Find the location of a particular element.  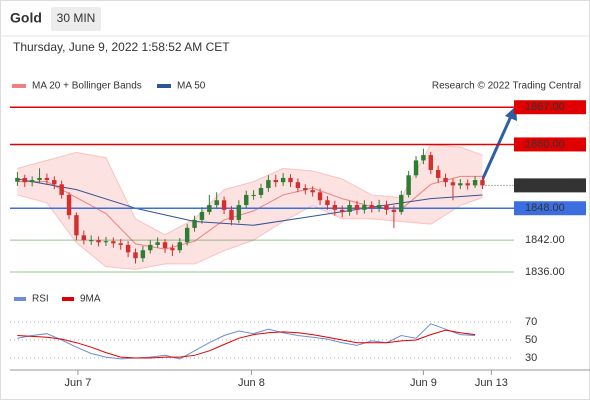

x-tick-label: Jun 9 is located at coordinates (423, 383).